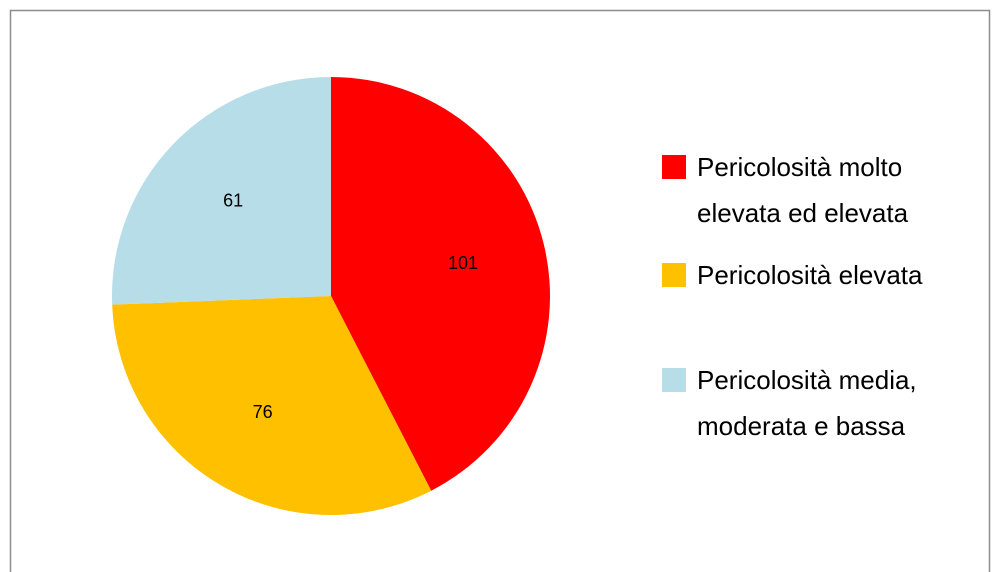 This screenshot has height=572, width=1000. What do you see at coordinates (263, 412) in the screenshot?
I see `data-label: 76` at bounding box center [263, 412].